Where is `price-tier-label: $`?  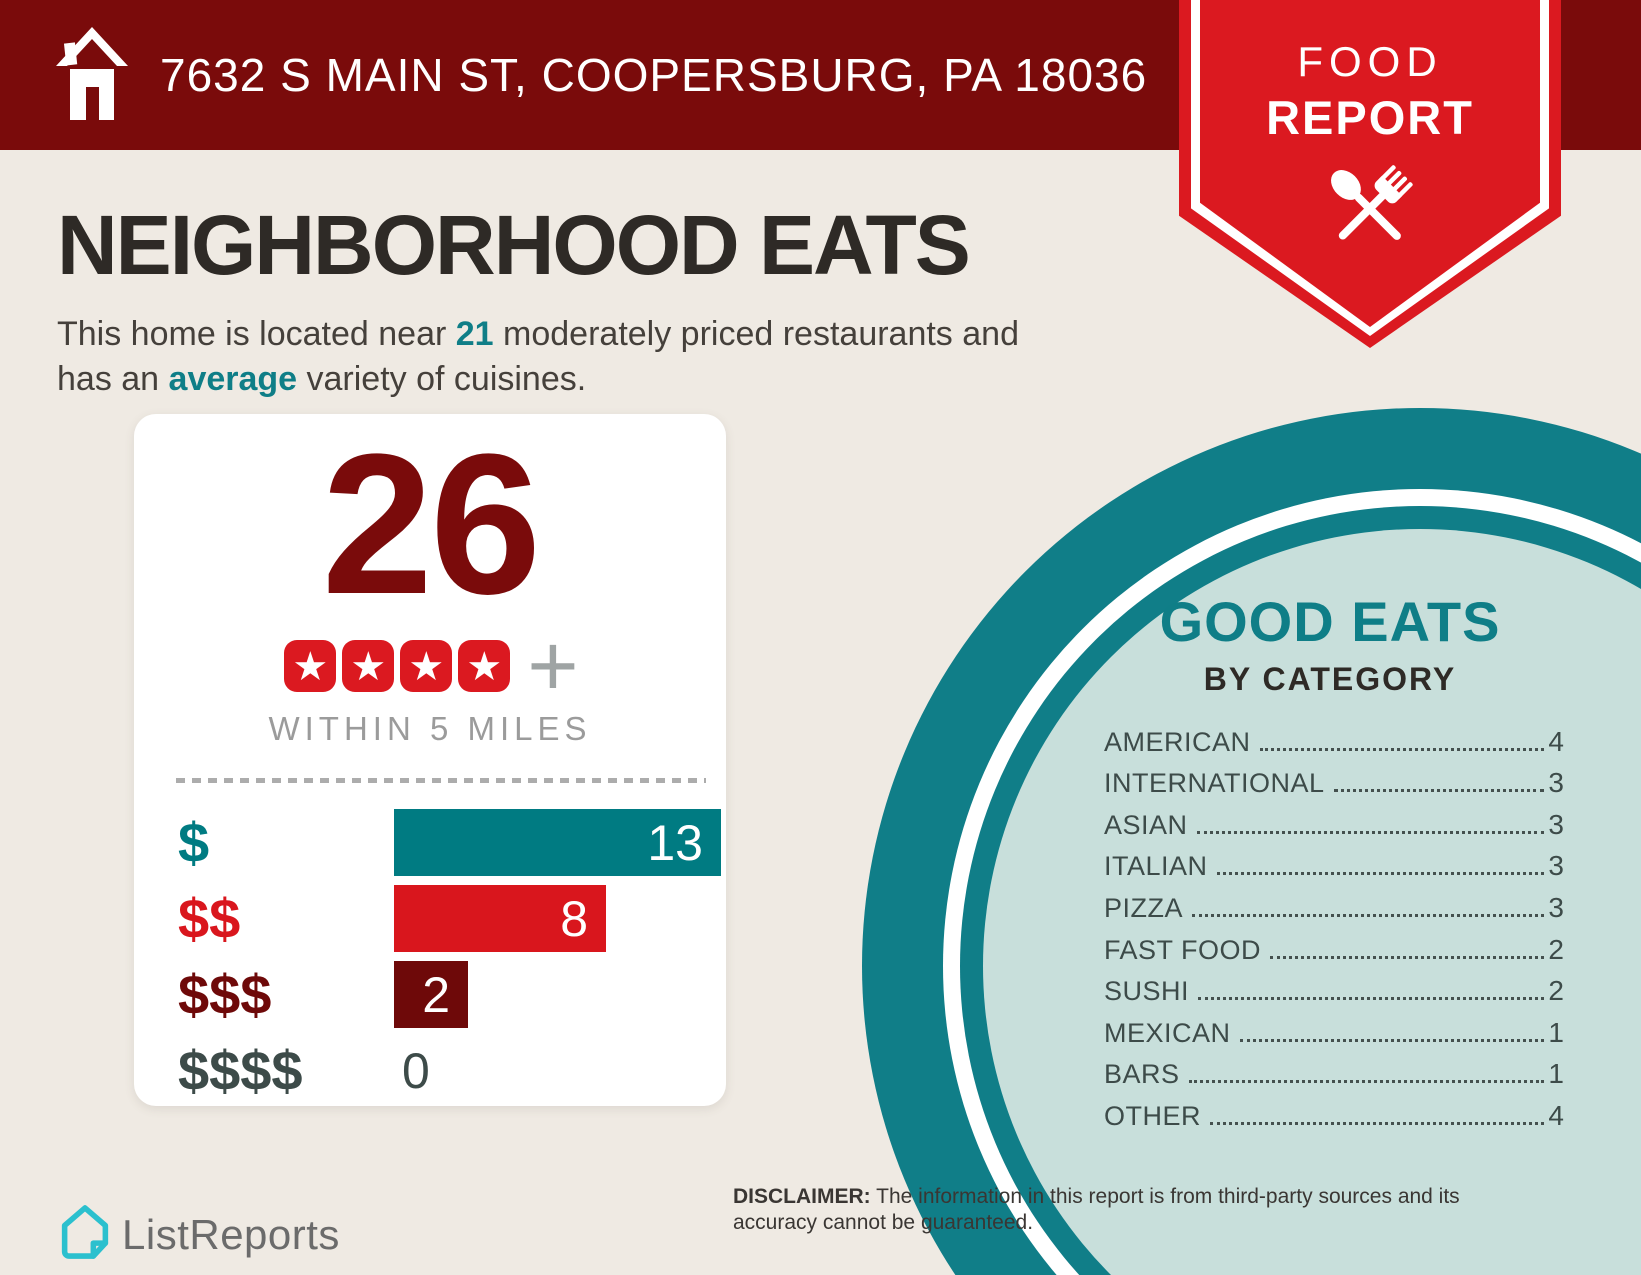 price-tier-label: $ is located at coordinates (194, 842).